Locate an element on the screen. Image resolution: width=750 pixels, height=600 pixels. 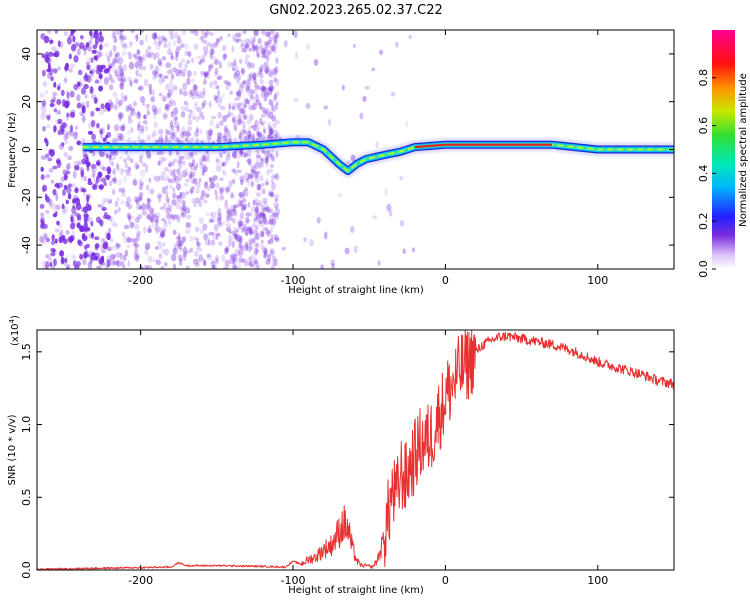
snr-x-tick-label: 100 is located at coordinates (597, 580).